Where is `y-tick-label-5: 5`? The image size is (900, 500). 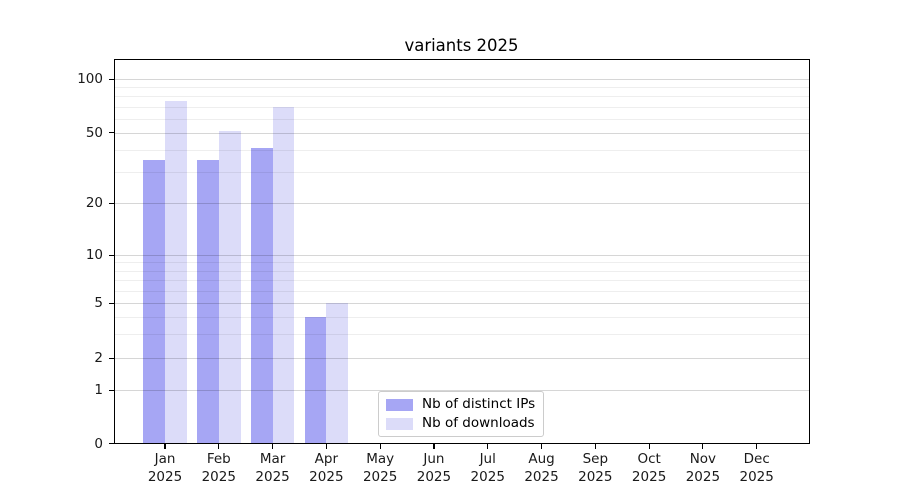 y-tick-label-5: 5 is located at coordinates (98, 303).